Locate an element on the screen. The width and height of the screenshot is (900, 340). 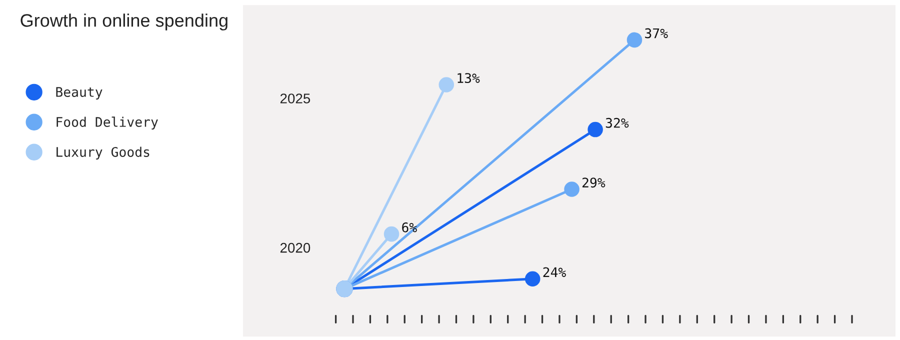
data-label: 29% is located at coordinates (594, 183).